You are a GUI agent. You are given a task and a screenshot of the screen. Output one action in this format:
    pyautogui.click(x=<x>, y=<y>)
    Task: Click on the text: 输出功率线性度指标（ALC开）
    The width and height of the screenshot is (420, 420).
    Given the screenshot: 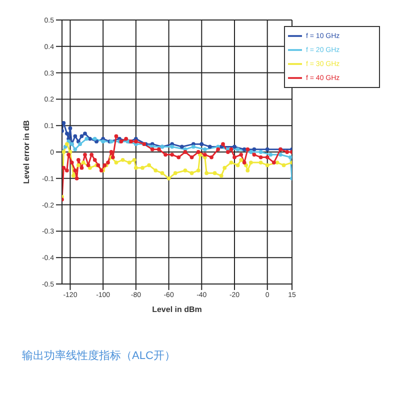 What is the action you would take?
    pyautogui.click(x=99, y=355)
    